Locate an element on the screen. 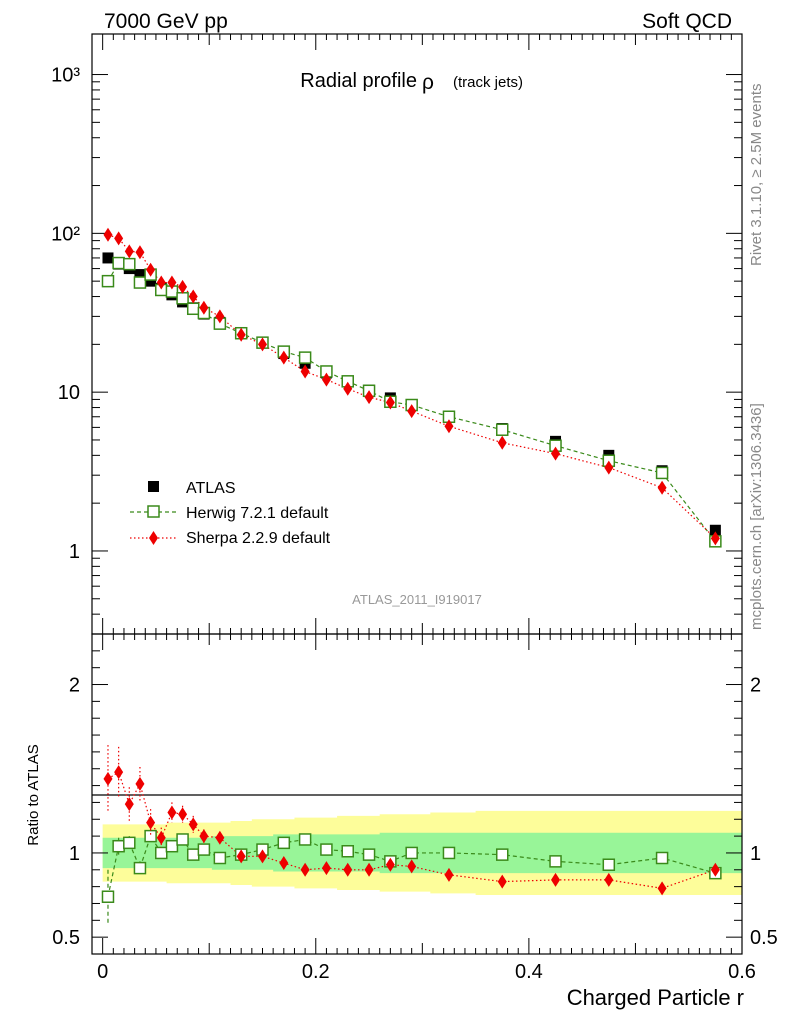 This screenshot has width=786, height=1024. watermark: ATLAS_2011_I919017 is located at coordinates (417, 599).